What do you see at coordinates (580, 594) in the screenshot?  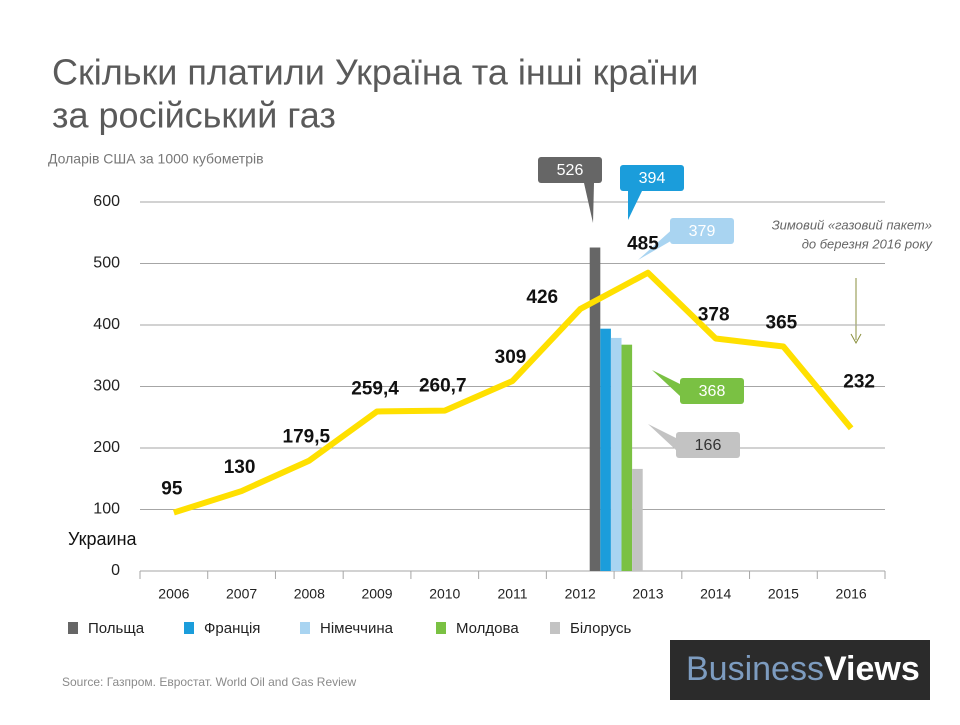 I see `x-tick-label: 2012` at bounding box center [580, 594].